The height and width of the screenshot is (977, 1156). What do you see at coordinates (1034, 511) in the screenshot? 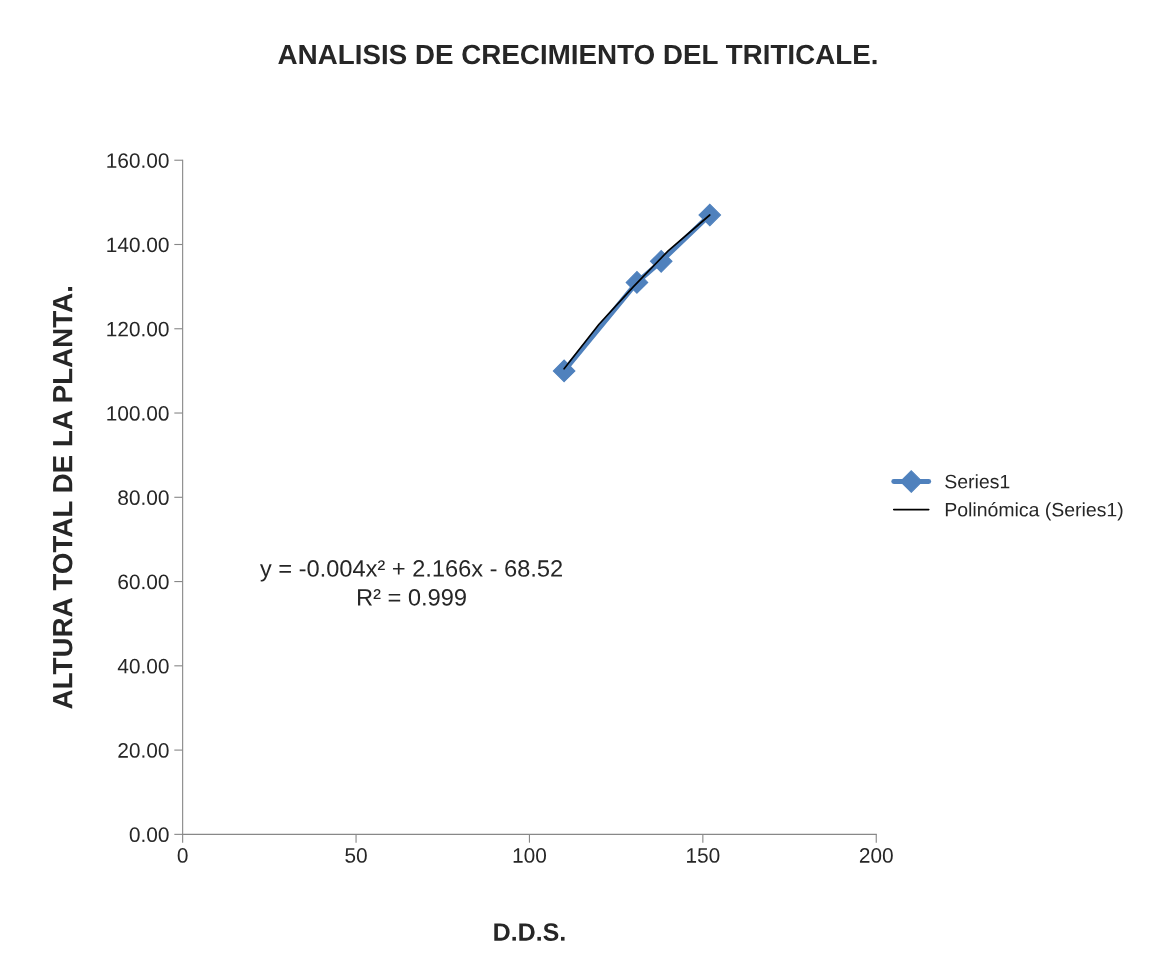
I see `legend-label: Polinómica (Series1)` at bounding box center [1034, 511].